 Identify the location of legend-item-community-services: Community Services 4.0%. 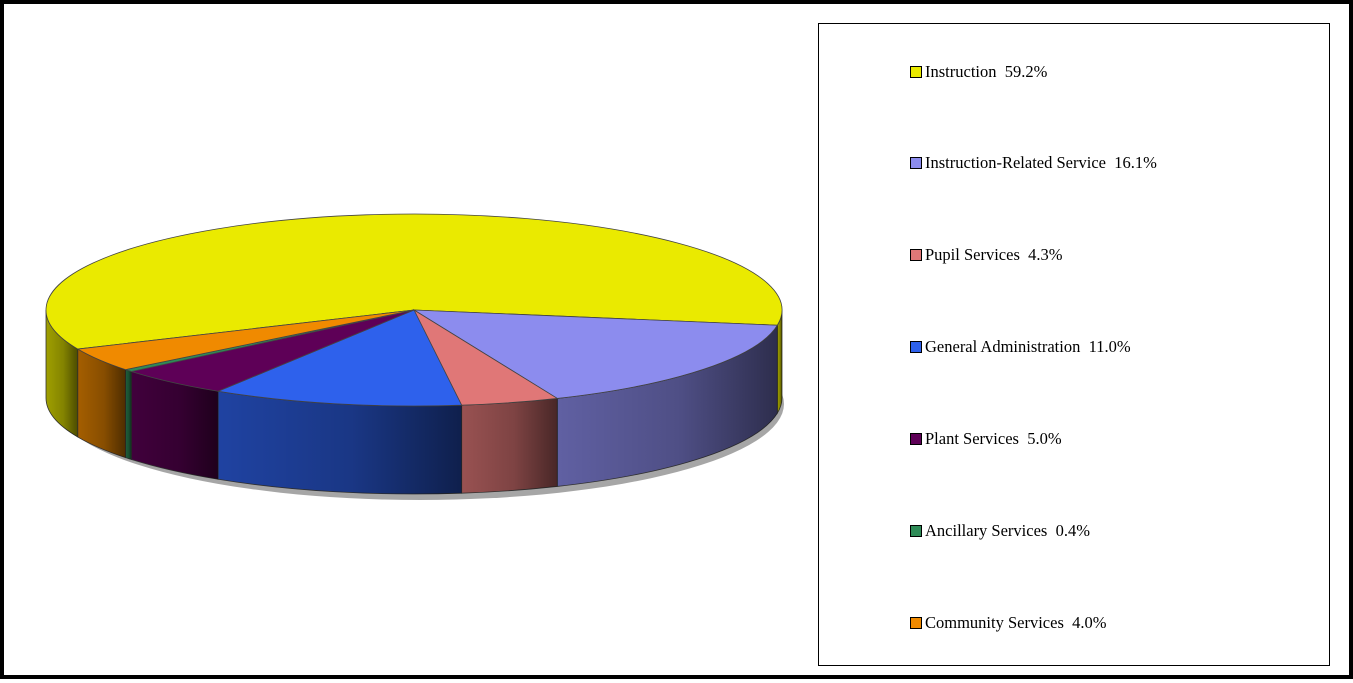
(1008, 623).